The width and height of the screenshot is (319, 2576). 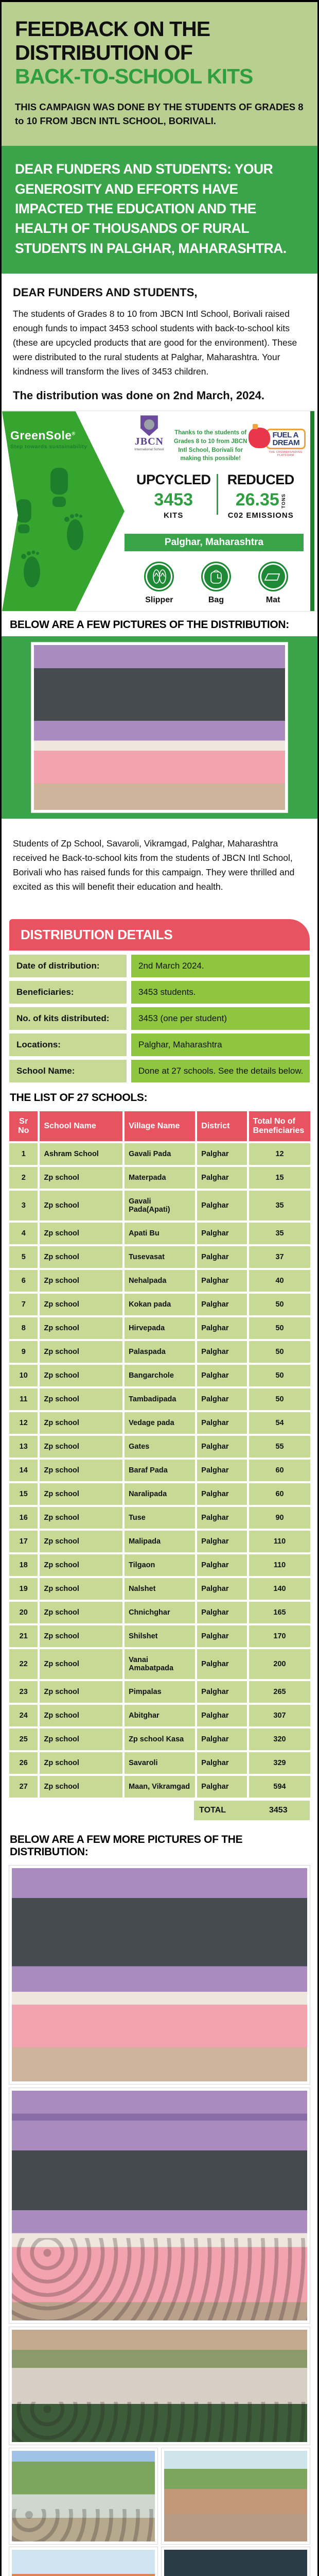 What do you see at coordinates (259, 436) in the screenshot?
I see `fuel-a-dream-mascot-icon` at bounding box center [259, 436].